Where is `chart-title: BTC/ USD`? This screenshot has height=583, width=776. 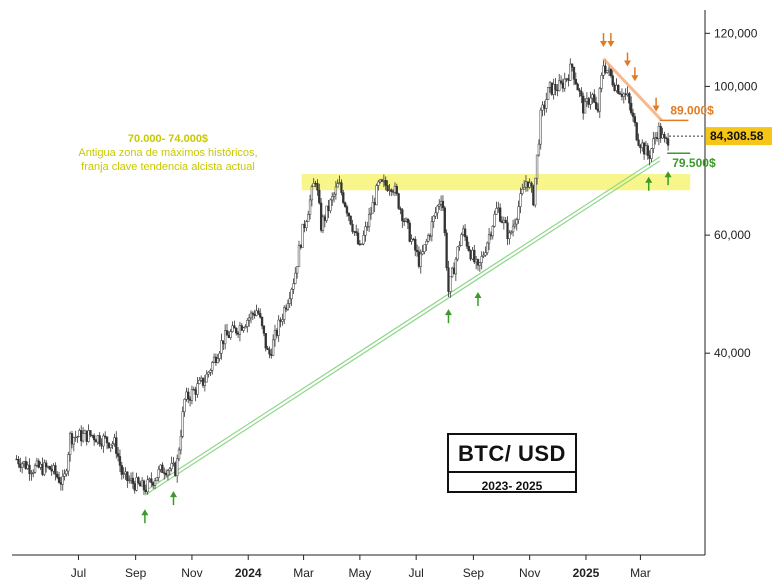 chart-title: BTC/ USD is located at coordinates (512, 453).